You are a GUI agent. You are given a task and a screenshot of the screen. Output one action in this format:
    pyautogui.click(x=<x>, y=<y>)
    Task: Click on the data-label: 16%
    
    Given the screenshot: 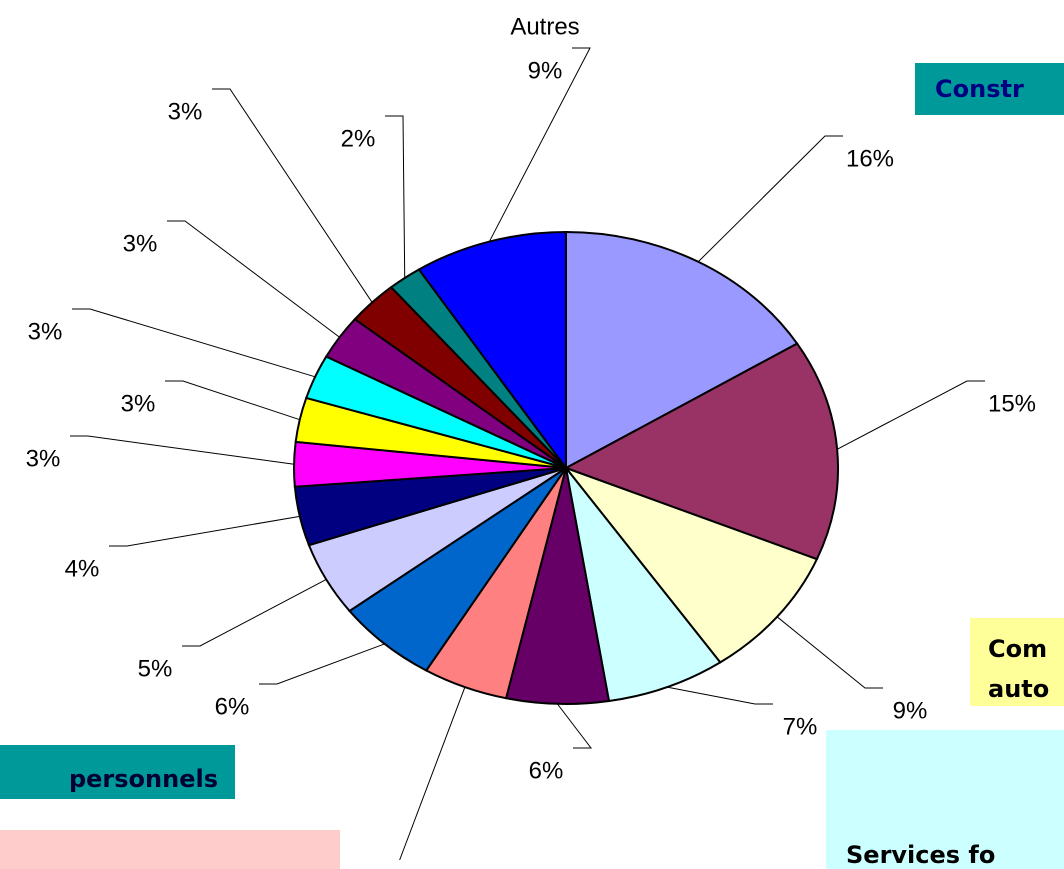 What is the action you would take?
    pyautogui.click(x=870, y=158)
    